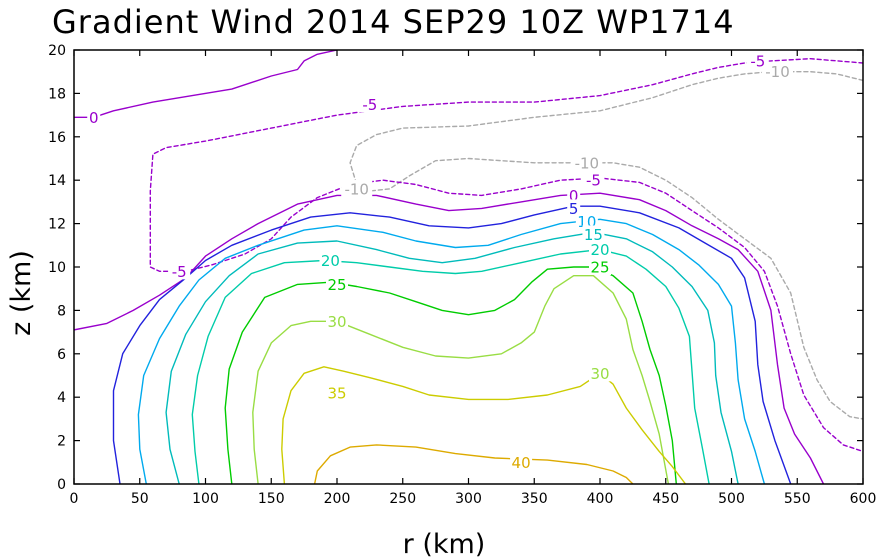 This screenshot has width=879, height=560. What do you see at coordinates (57, 138) in the screenshot?
I see `y-tick-label: 16` at bounding box center [57, 138].